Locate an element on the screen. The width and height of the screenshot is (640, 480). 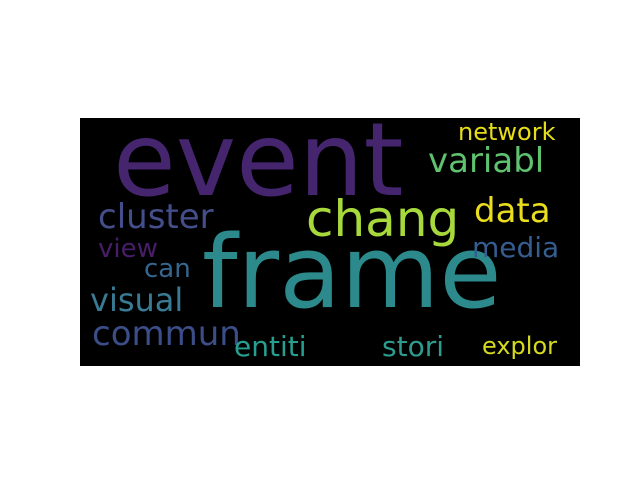
word-media: media is located at coordinates (516, 247).